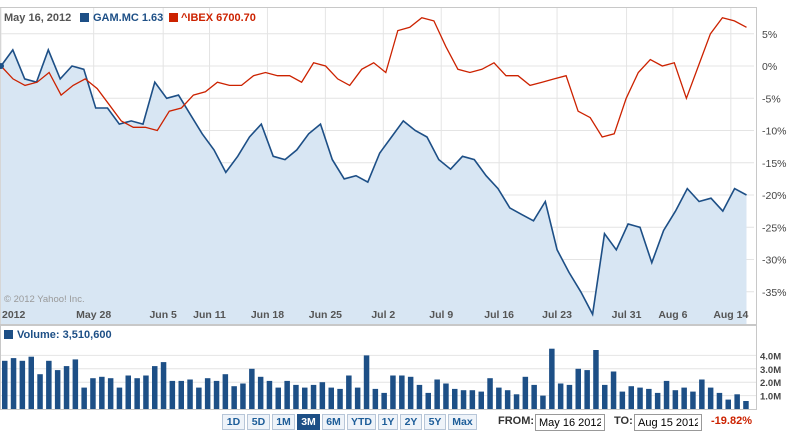 Image resolution: width=807 pixels, height=433 pixels. What do you see at coordinates (333, 422) in the screenshot?
I see `range-button-6m: 6M` at bounding box center [333, 422].